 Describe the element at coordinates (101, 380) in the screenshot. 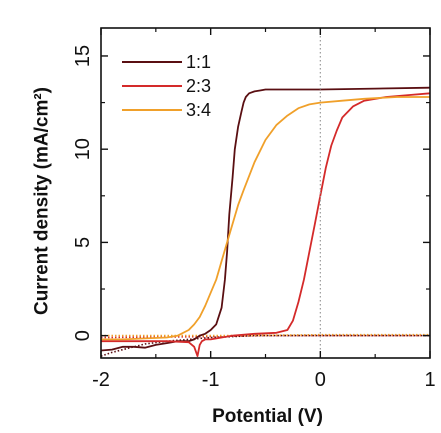

I see `x-tick-label-0: -2` at that location.